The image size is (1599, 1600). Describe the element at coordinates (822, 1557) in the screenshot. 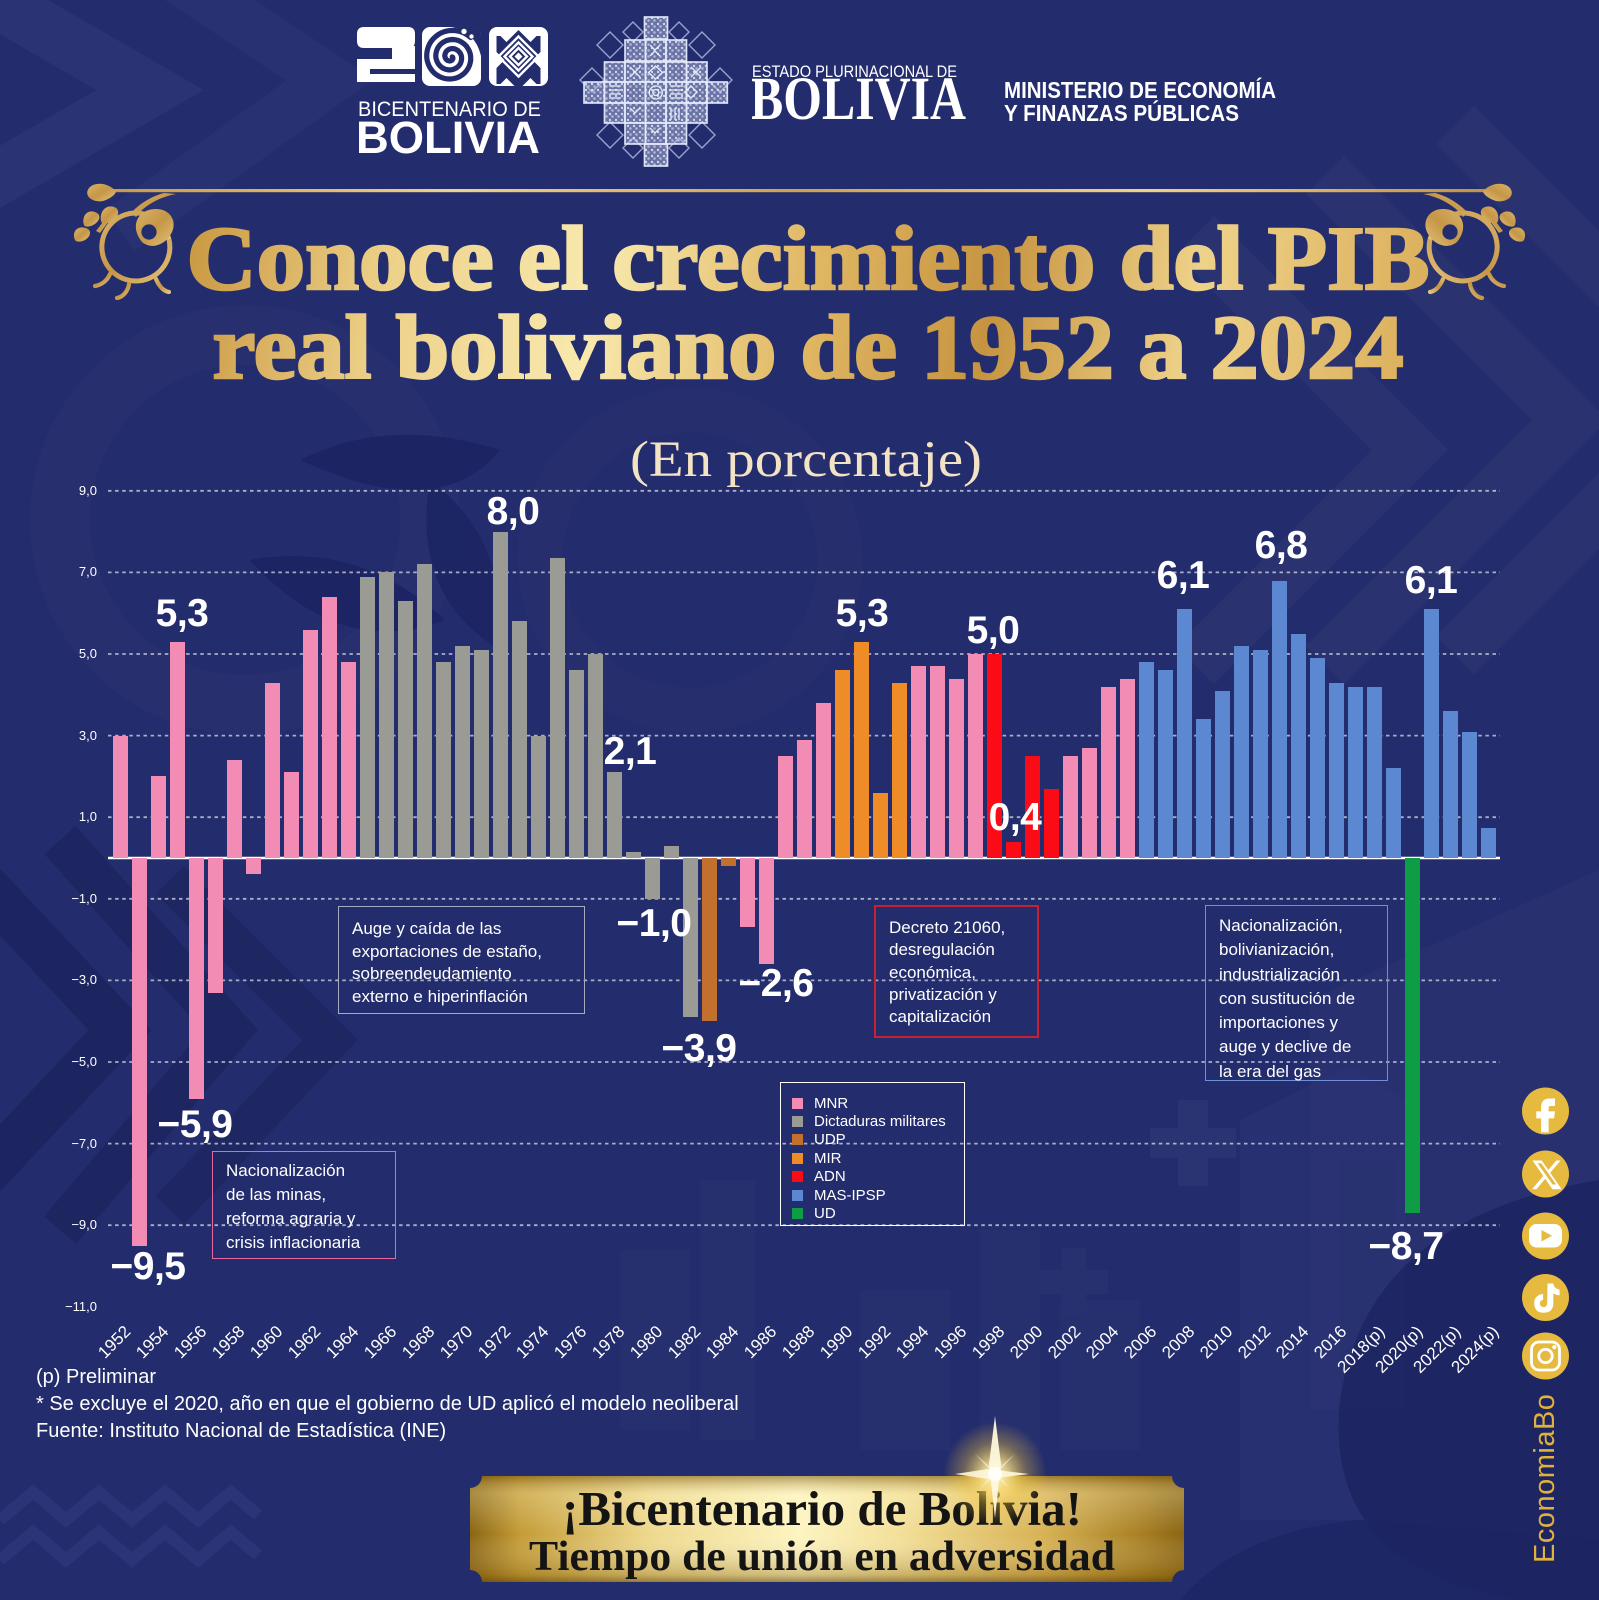

I see `svg-text: Tiempo de unión en adversidad` at that location.